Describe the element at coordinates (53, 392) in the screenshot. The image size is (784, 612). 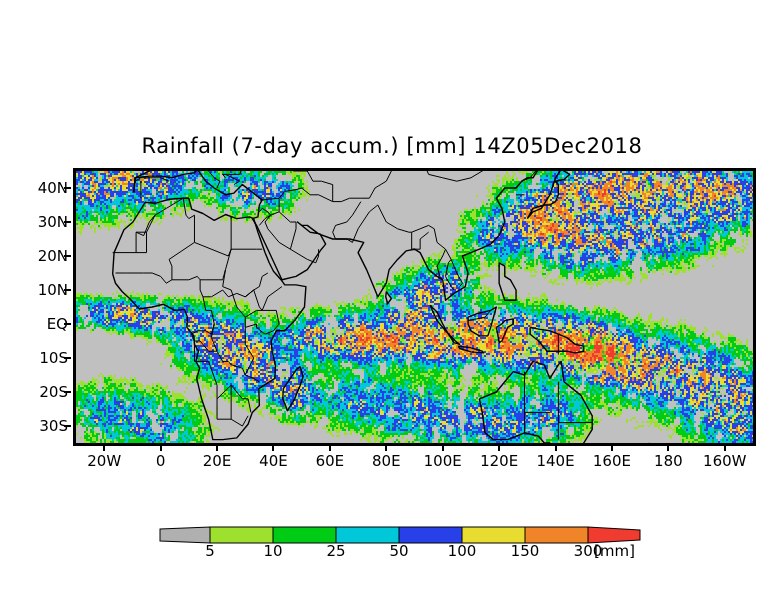
I see `y-axis-label: 20S` at that location.